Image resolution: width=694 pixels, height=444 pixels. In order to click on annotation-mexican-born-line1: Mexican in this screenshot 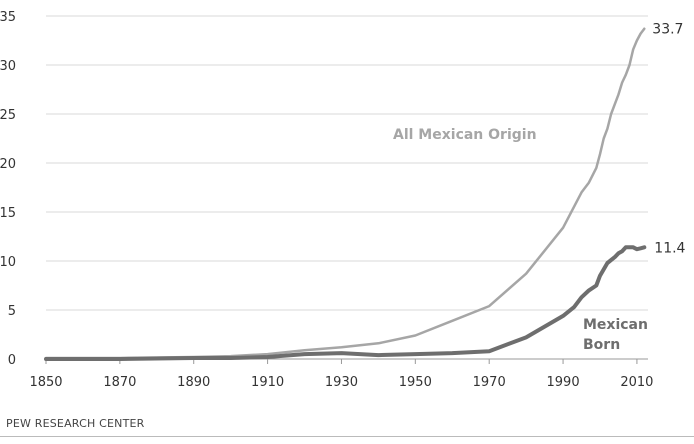, I will do `click(615, 325)`.